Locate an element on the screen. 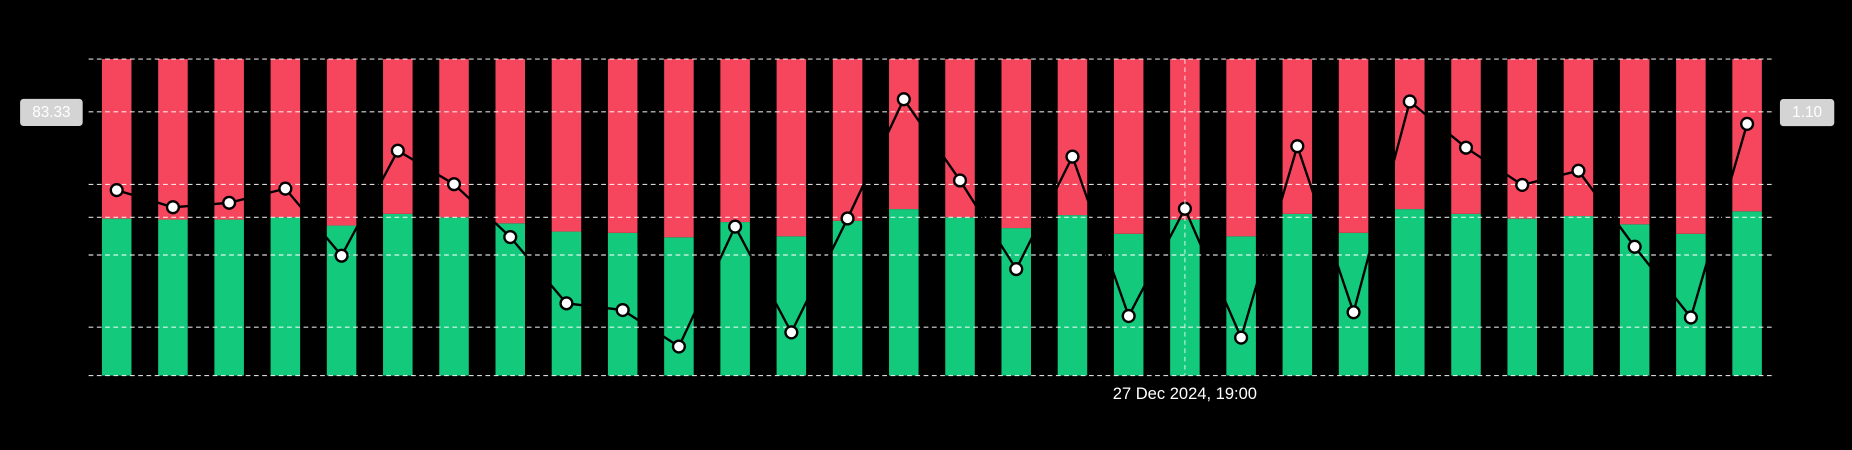 The height and width of the screenshot is (450, 1852). crosshair-y2-label: 1.10 is located at coordinates (1807, 112).